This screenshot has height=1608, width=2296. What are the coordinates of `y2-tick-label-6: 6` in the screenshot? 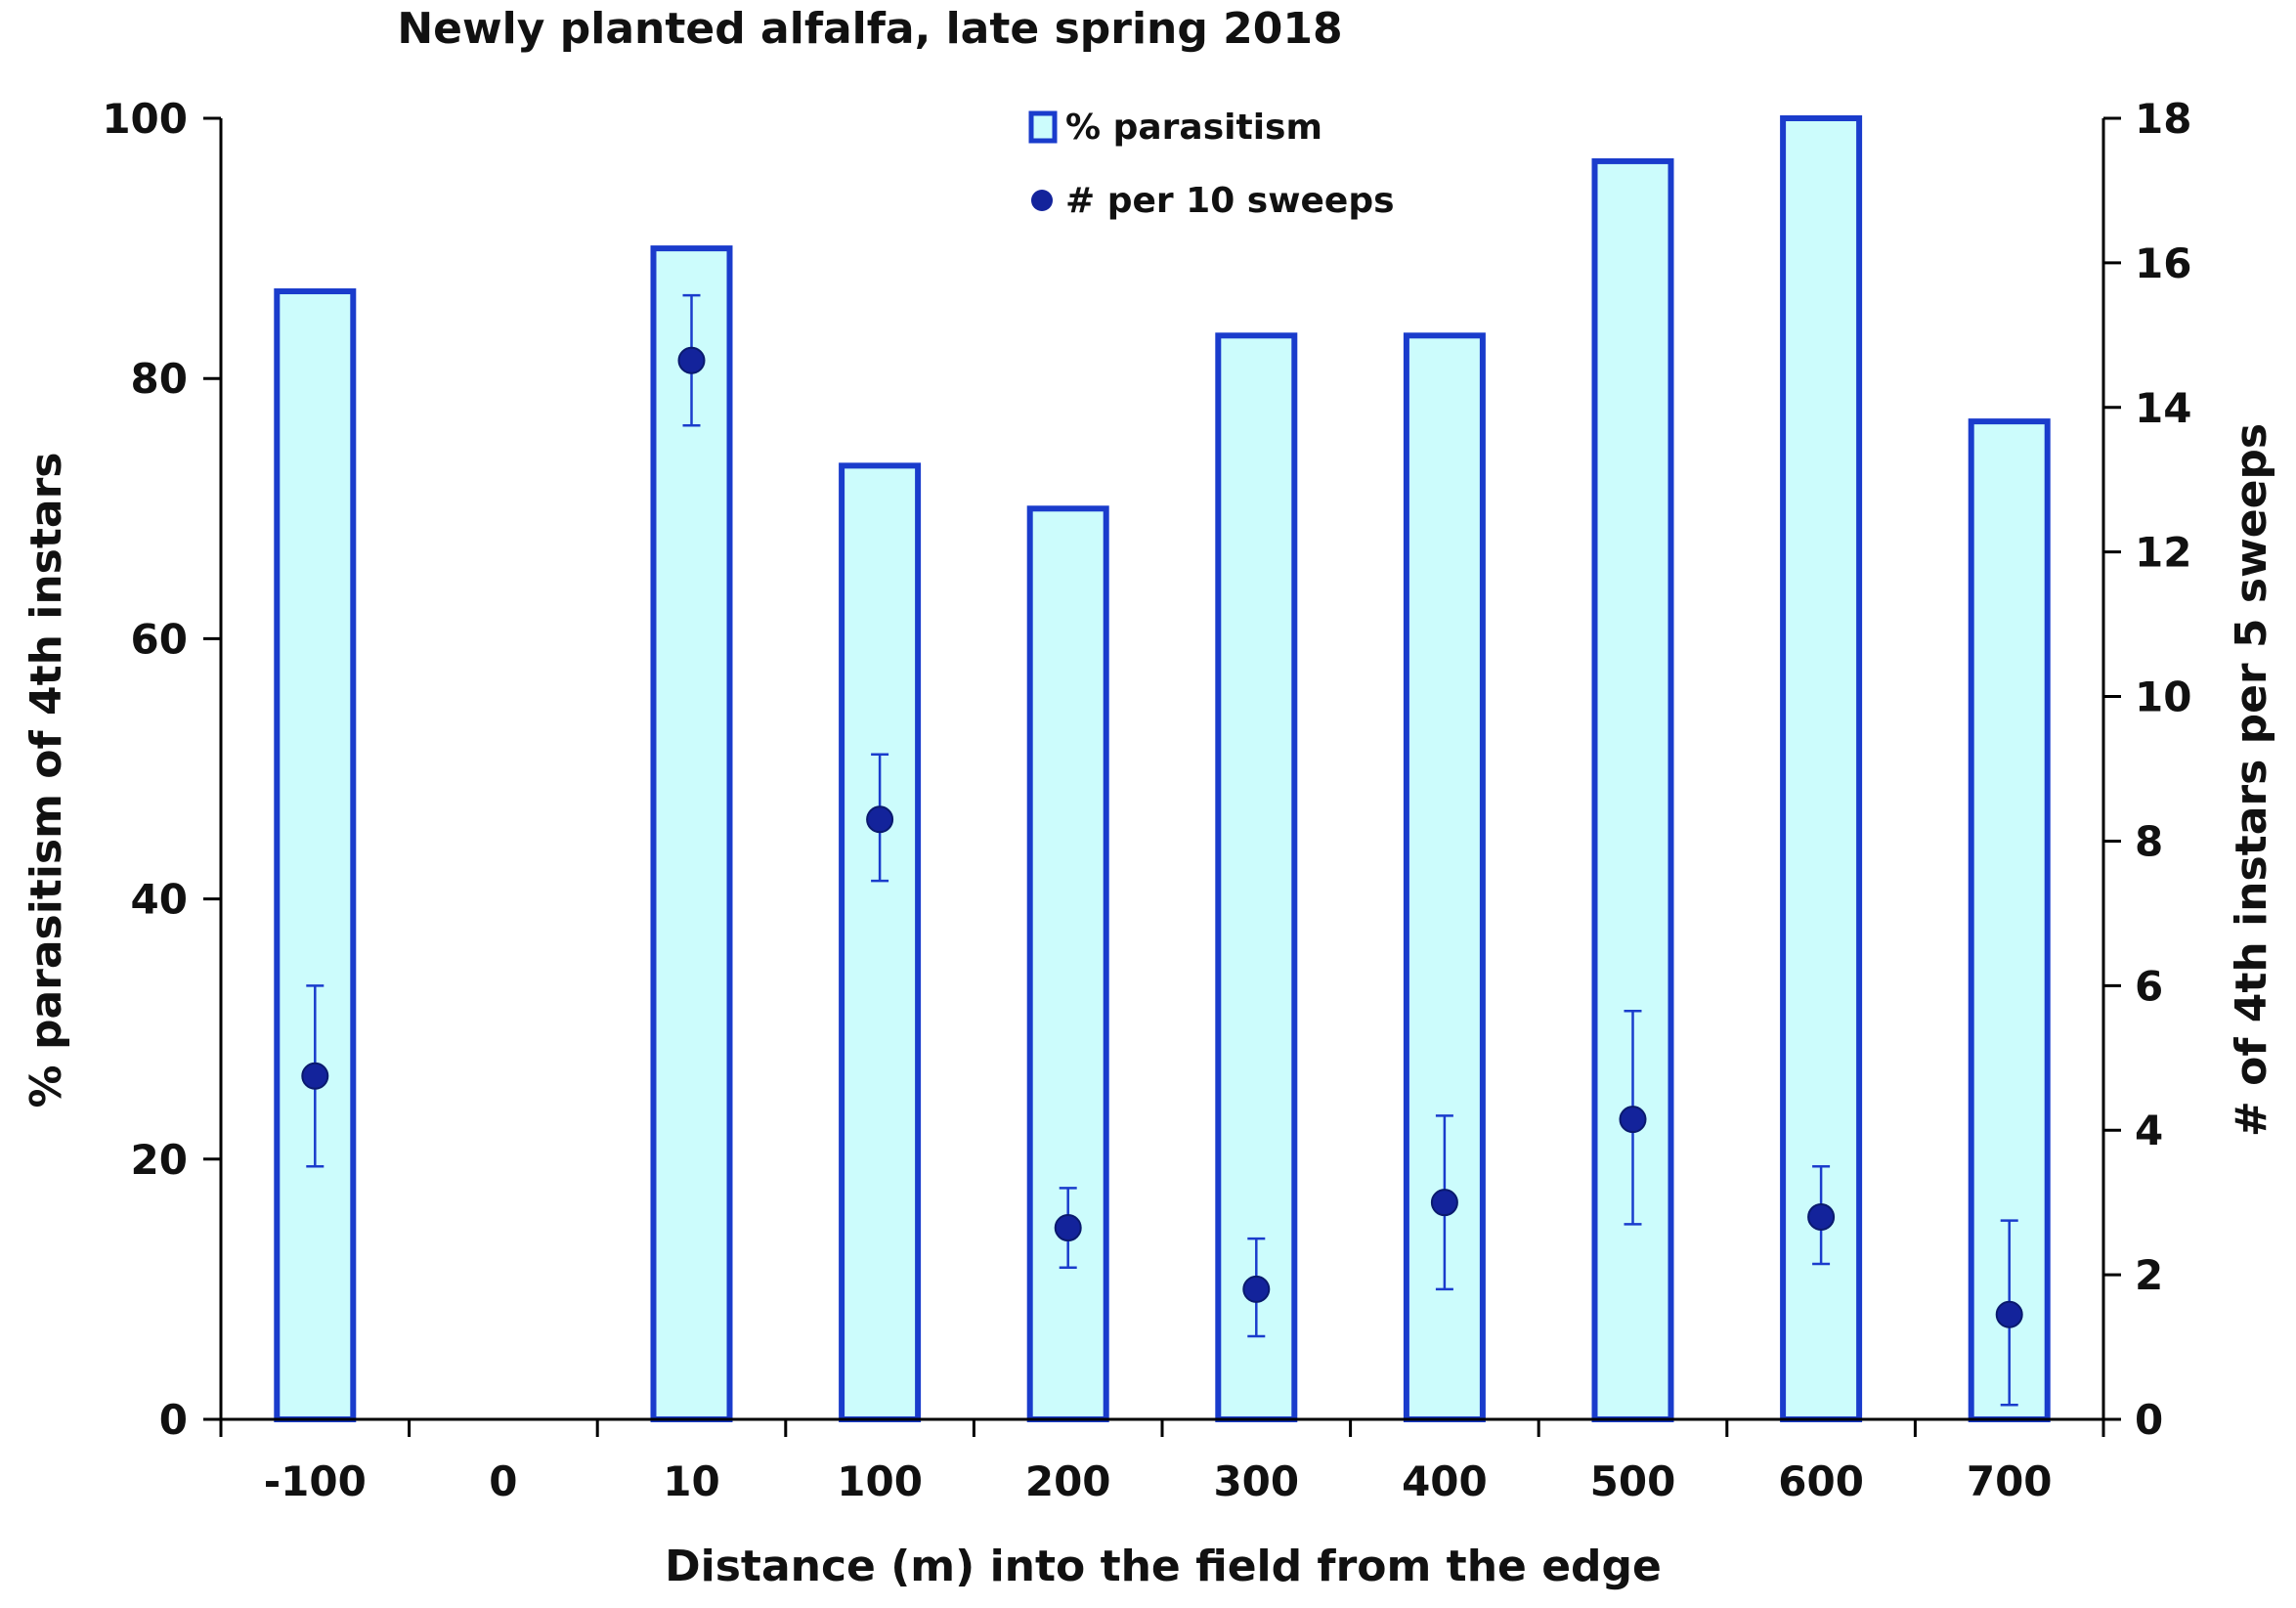 It's located at (2149, 986).